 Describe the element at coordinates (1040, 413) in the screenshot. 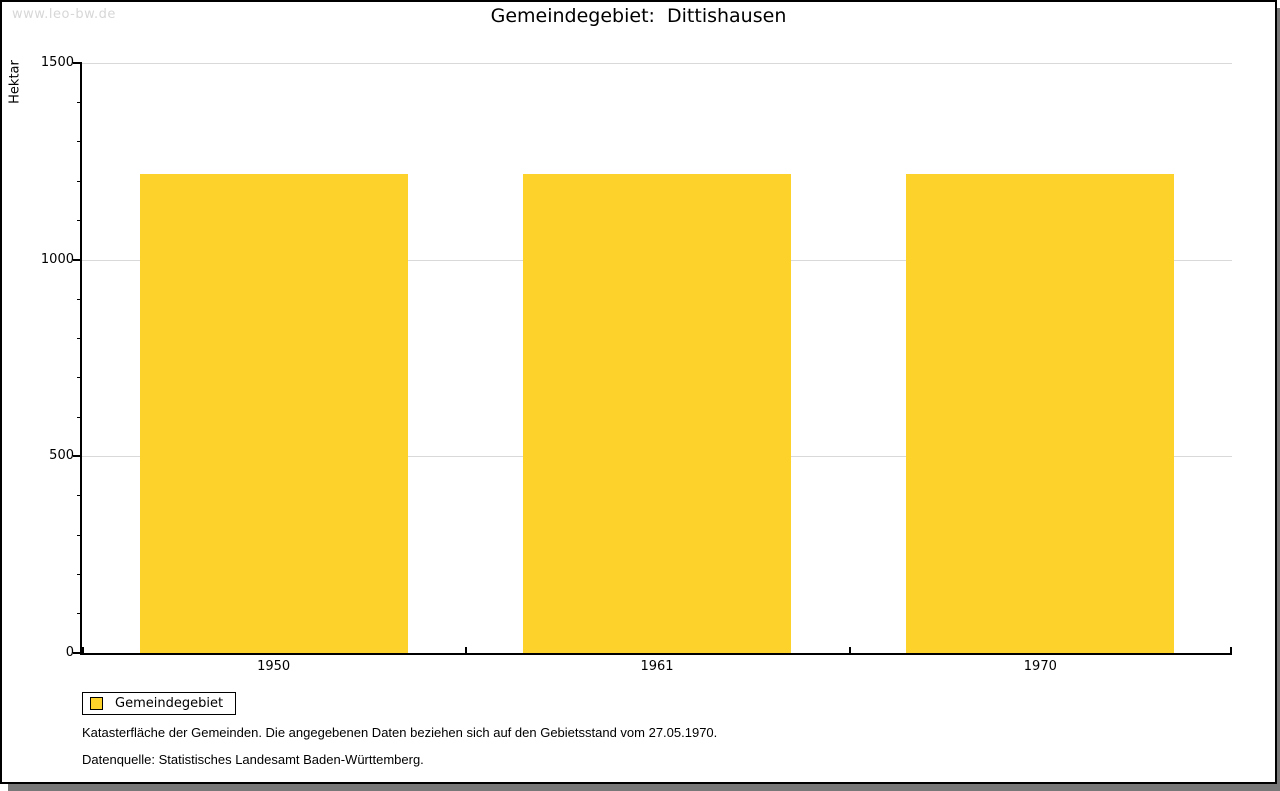

I see `bar-1970` at that location.